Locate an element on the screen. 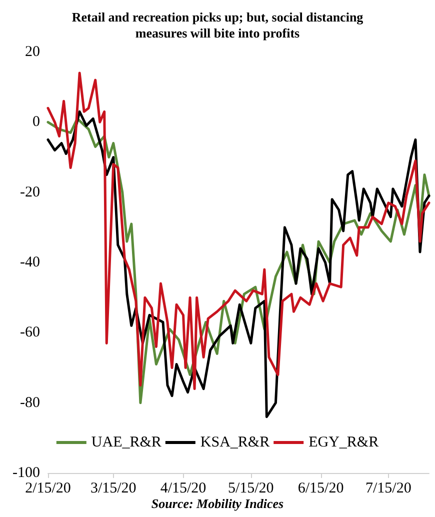 The height and width of the screenshot is (517, 435). y-tick-label: -100 is located at coordinates (26, 473).